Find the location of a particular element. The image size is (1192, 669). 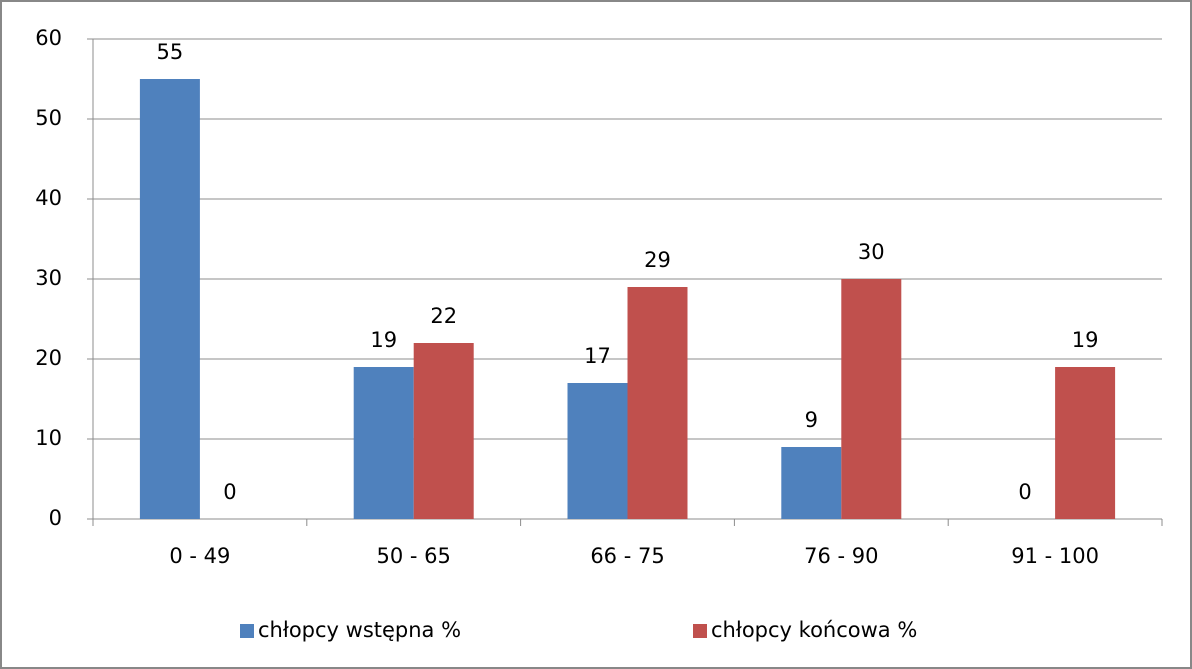

data-label: 55 is located at coordinates (170, 52).